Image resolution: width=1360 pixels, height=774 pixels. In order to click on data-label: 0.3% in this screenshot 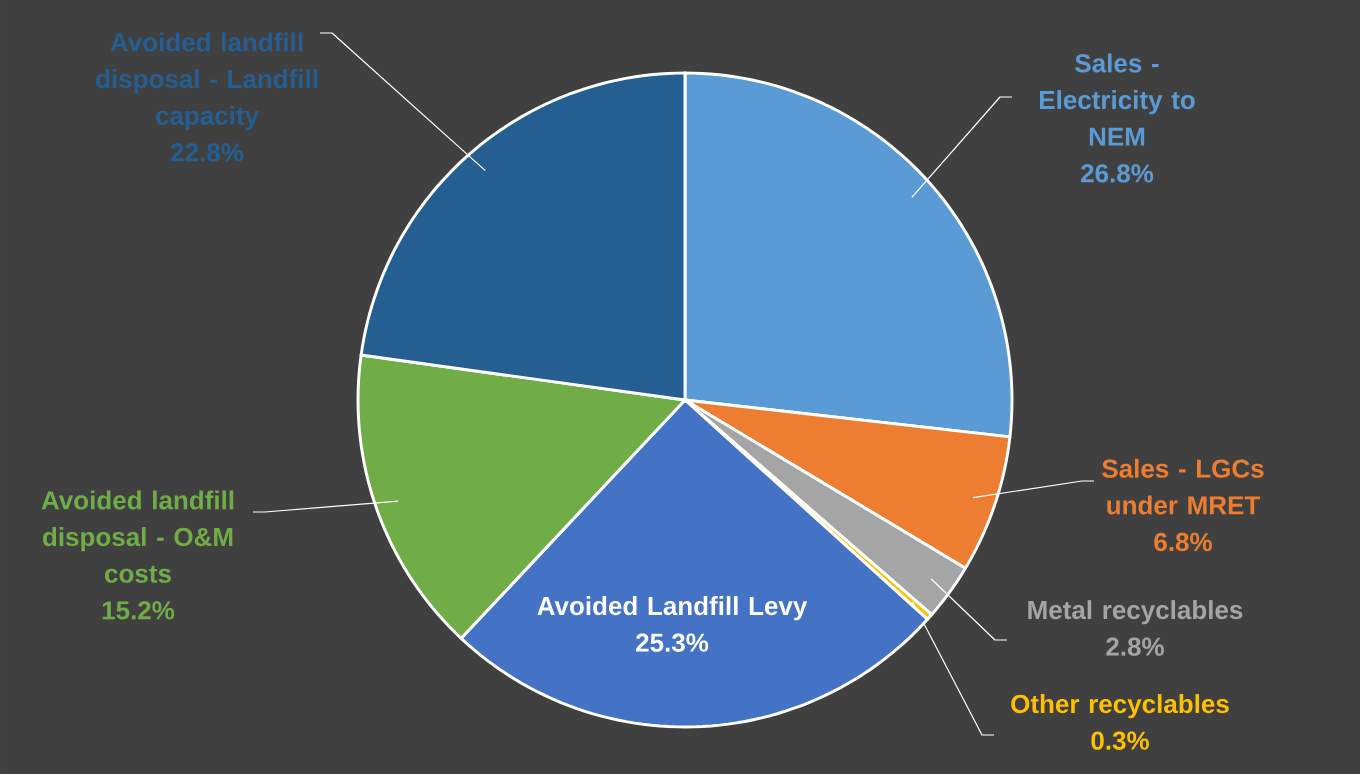, I will do `click(1120, 740)`.